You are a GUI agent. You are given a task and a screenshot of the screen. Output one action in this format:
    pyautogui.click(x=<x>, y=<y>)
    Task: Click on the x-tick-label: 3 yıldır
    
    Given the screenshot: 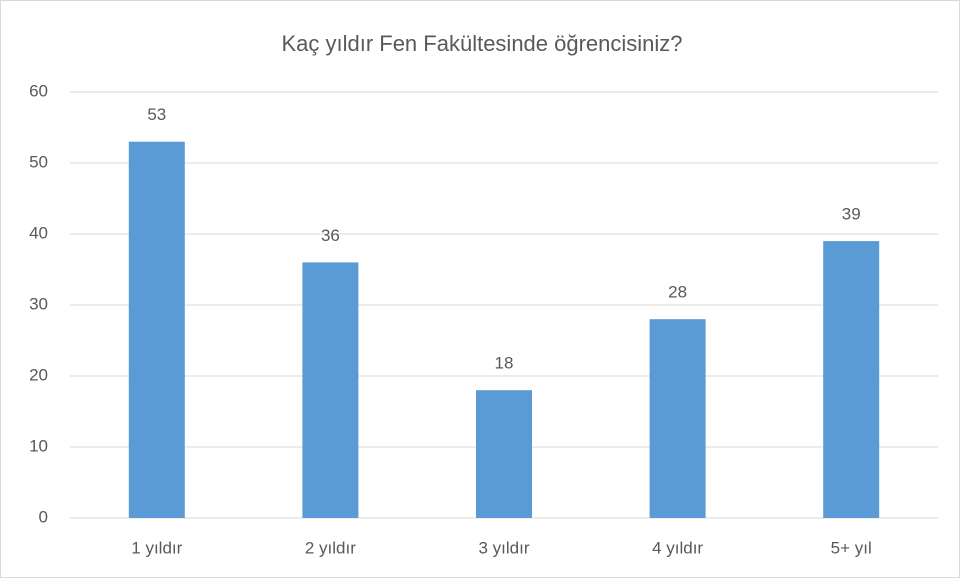 What is the action you would take?
    pyautogui.click(x=503, y=547)
    